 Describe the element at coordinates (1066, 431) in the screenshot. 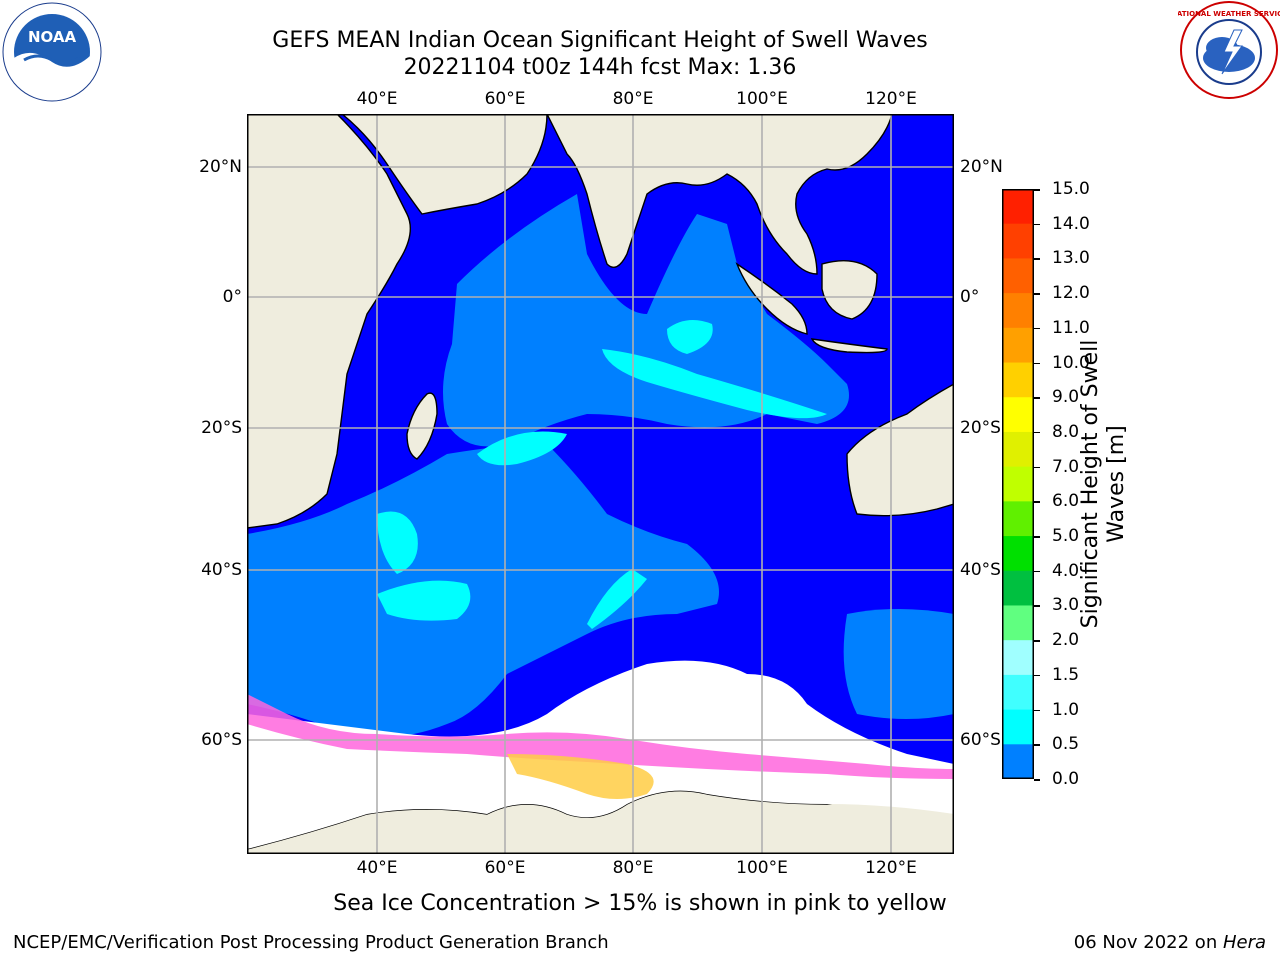

I see `colorbar-tick-label: 8.0` at that location.